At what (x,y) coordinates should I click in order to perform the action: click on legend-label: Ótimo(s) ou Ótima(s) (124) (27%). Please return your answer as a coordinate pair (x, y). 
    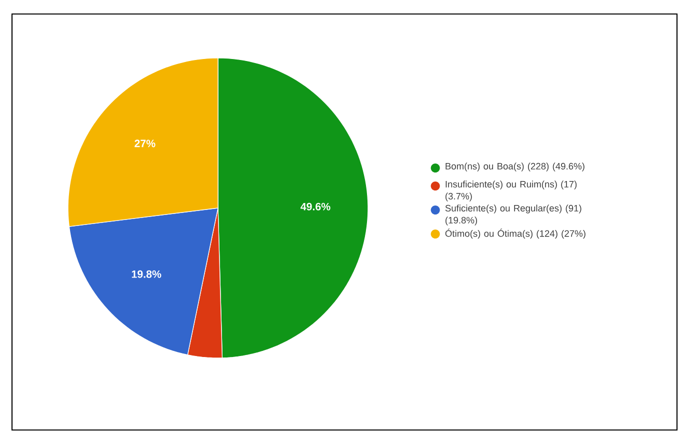
    Looking at the image, I should click on (515, 233).